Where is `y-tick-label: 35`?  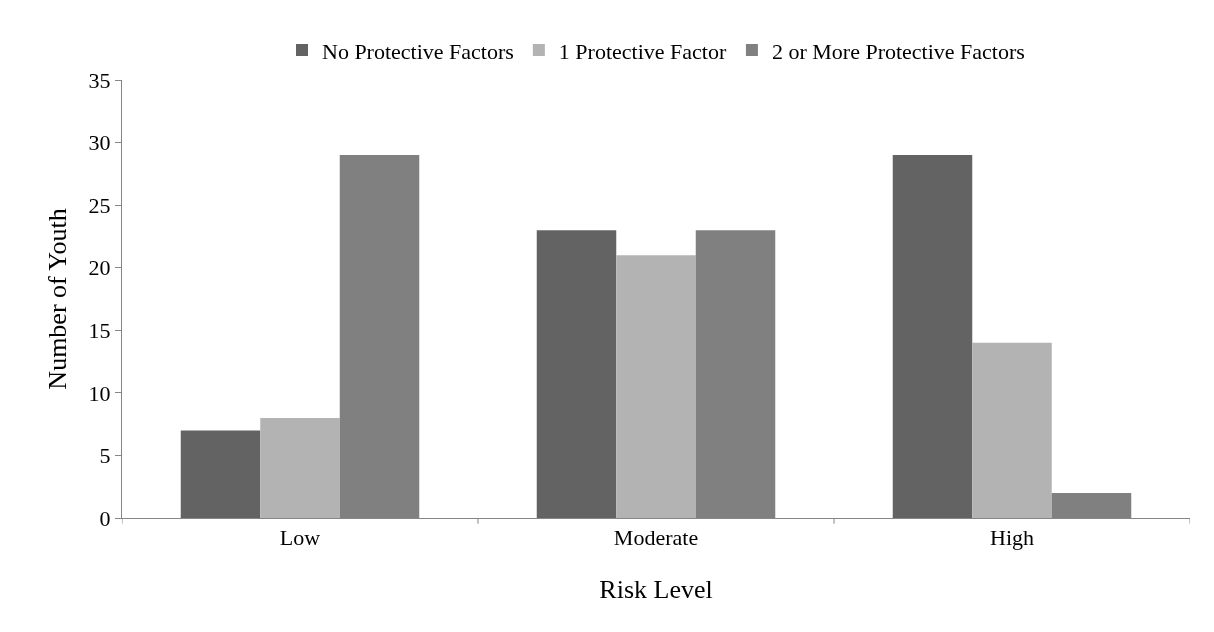 y-tick-label: 35 is located at coordinates (99, 80).